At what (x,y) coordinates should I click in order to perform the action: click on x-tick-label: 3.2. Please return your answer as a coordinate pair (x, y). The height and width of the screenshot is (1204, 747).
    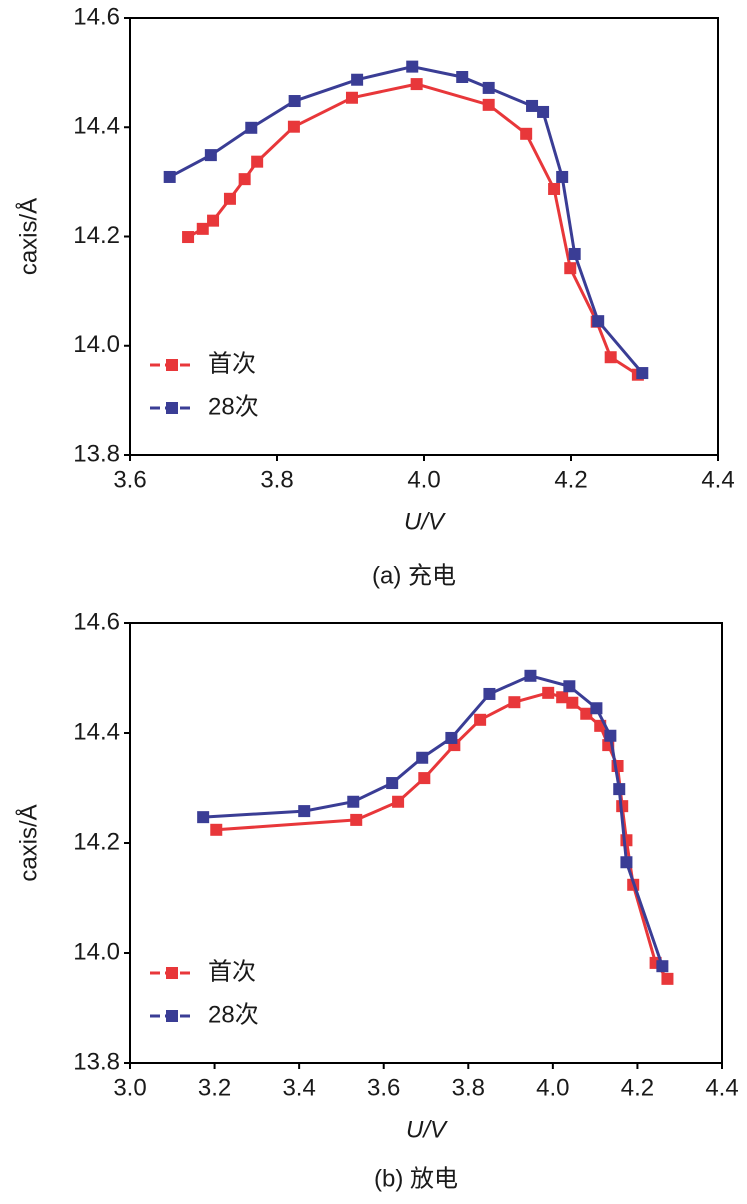
    Looking at the image, I should click on (214, 1087).